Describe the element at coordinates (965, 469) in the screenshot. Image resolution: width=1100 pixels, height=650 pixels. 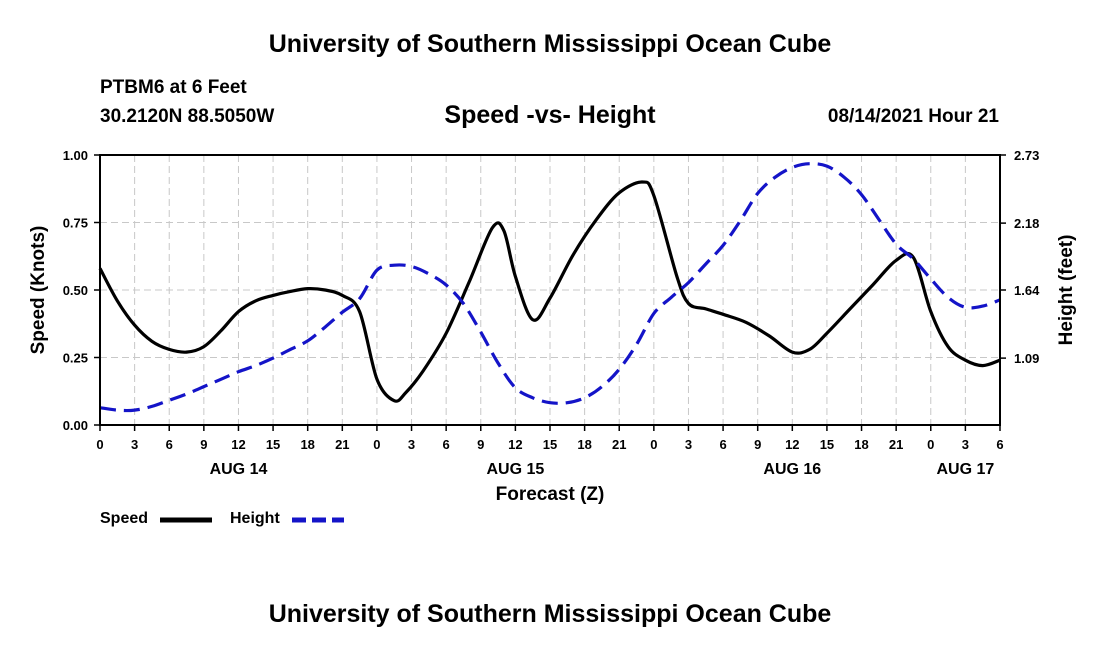
I see `date-label: AUG 17` at that location.